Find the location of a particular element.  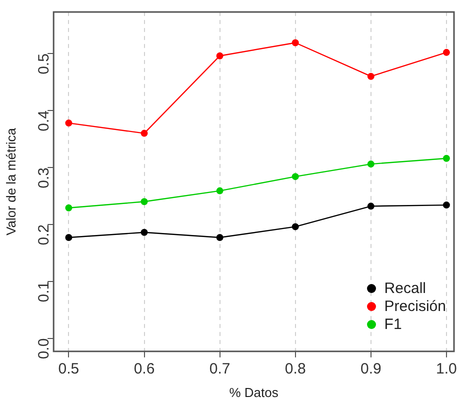

y-tick-label: 0.1 is located at coordinates (44, 291).